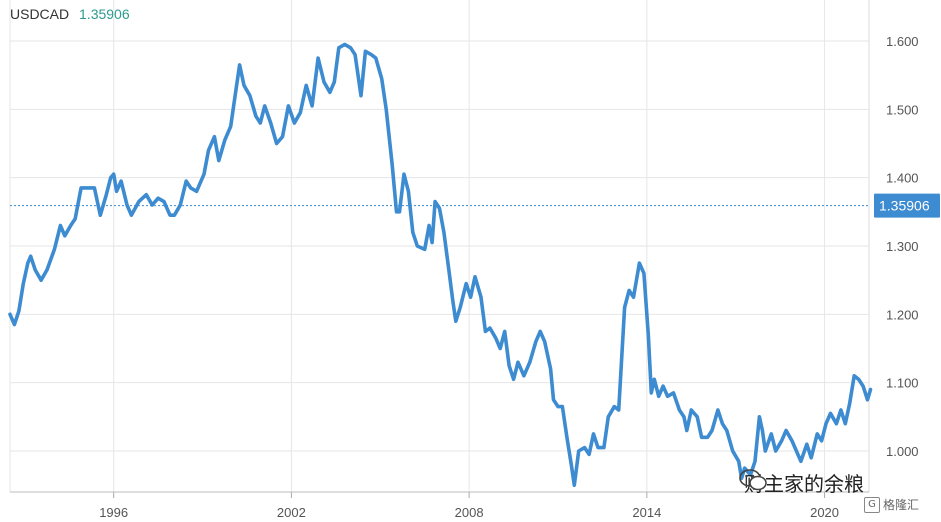  I want to click on last-price-tag-text: 1.35906, so click(904, 206).